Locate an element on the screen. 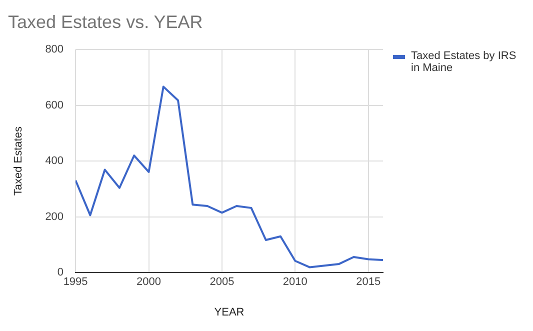 Image resolution: width=533 pixels, height=331 pixels. y-axis-title: Taxed Estates is located at coordinates (18, 161).